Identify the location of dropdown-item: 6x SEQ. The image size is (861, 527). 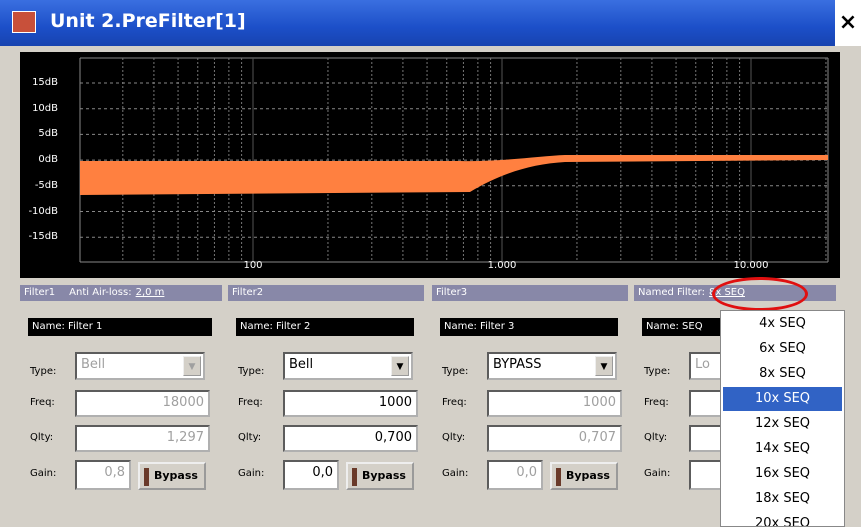
(782, 348).